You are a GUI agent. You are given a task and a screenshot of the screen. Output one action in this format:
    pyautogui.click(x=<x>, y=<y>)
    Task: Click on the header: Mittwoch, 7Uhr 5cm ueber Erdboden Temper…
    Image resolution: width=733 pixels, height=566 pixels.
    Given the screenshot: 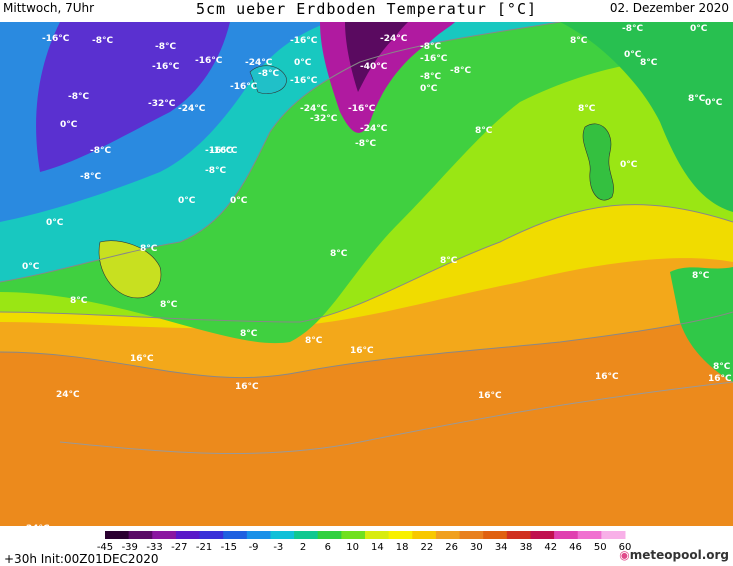 What is the action you would take?
    pyautogui.click(x=366, y=11)
    